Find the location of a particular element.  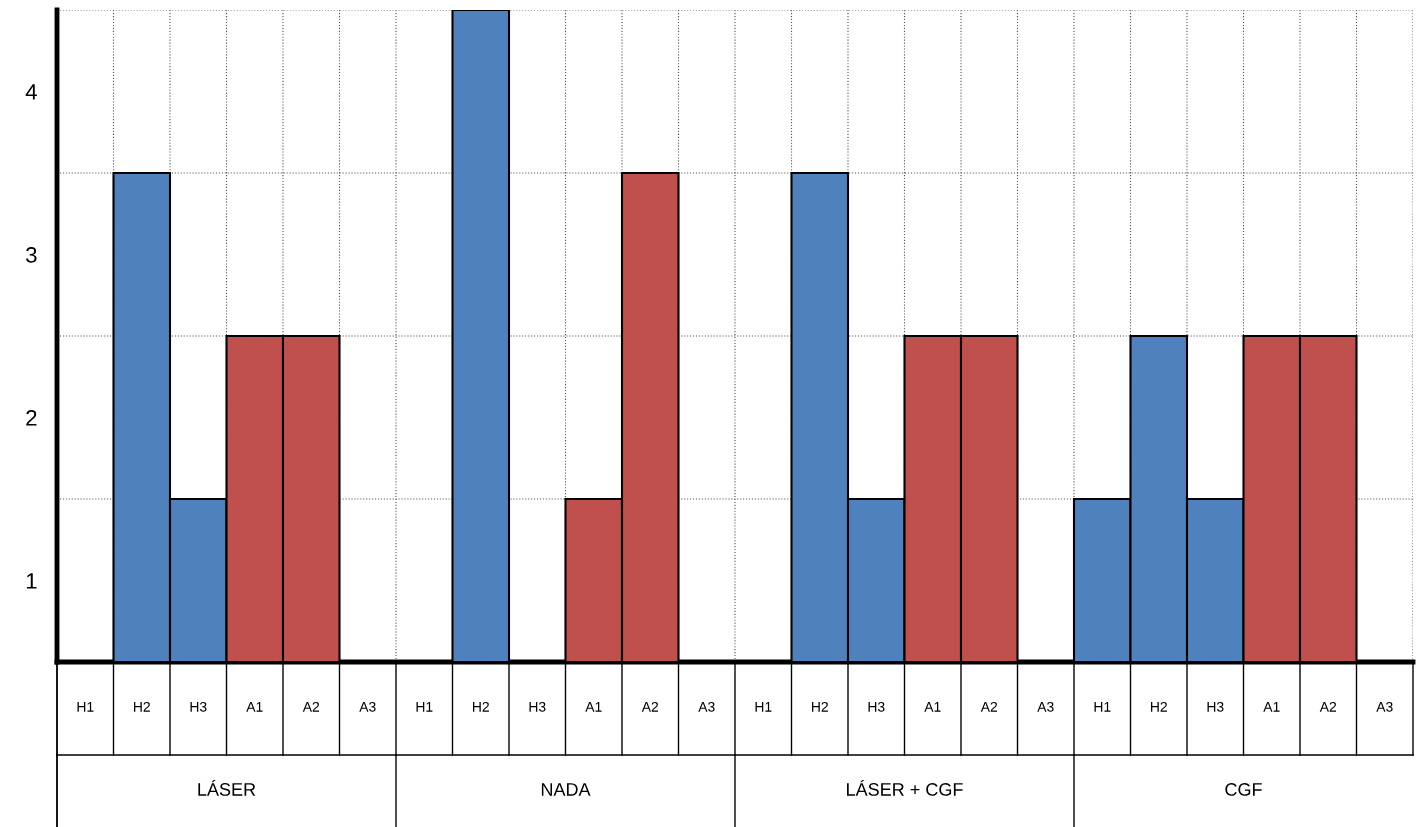

y-tick-label: 3 is located at coordinates (31, 255).